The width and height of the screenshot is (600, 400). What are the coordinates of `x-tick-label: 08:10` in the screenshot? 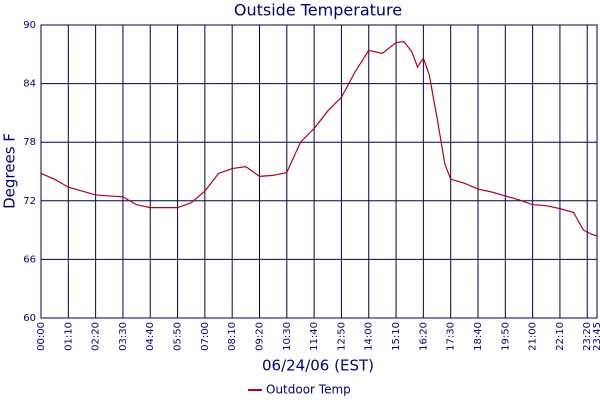 It's located at (232, 336).